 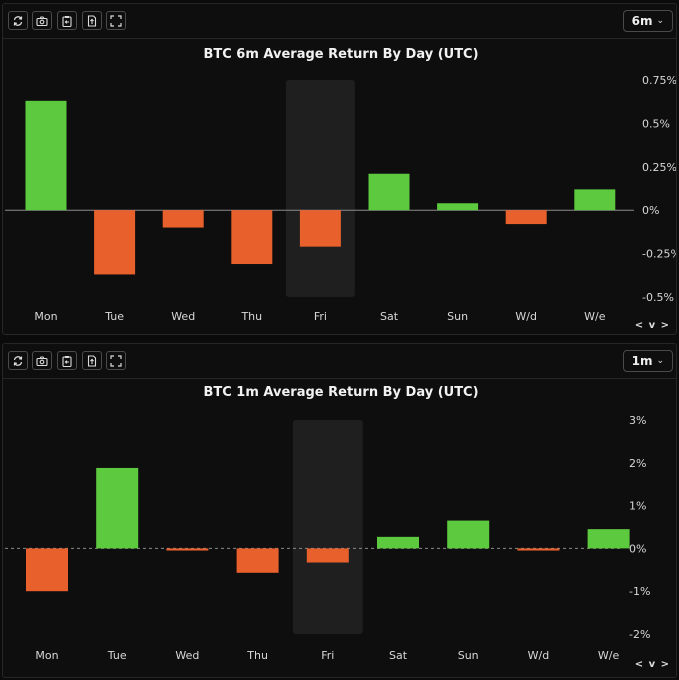 I want to click on y-tick-label: -1%, so click(x=639, y=591).